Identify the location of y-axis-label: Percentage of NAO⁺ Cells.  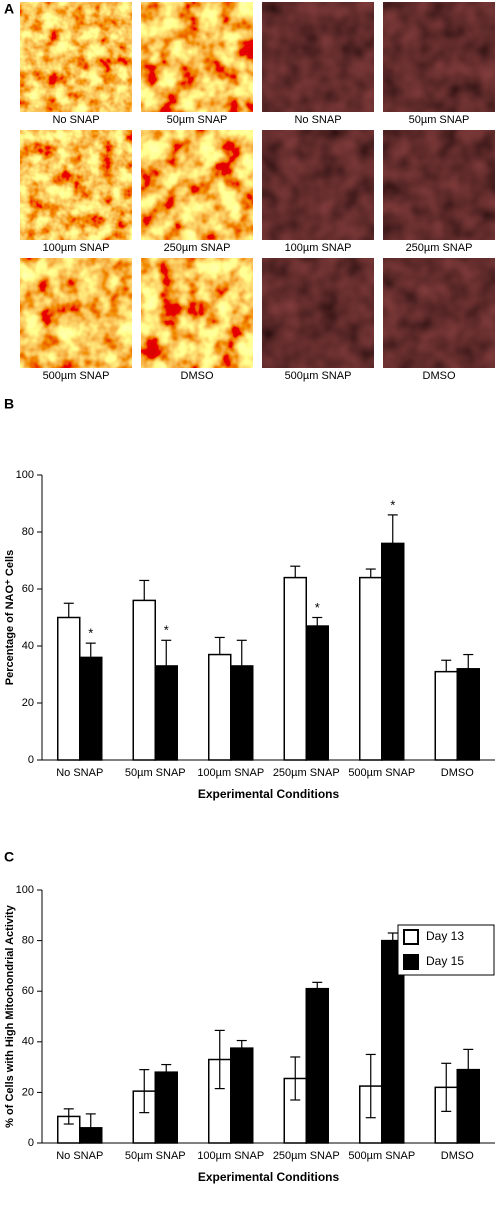
(10, 617).